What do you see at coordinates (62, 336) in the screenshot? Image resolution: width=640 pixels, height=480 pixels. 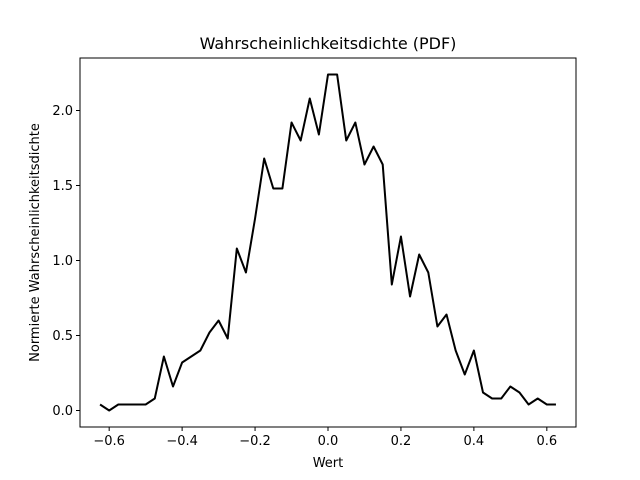 I see `y-tick-label: 0.5` at bounding box center [62, 336].